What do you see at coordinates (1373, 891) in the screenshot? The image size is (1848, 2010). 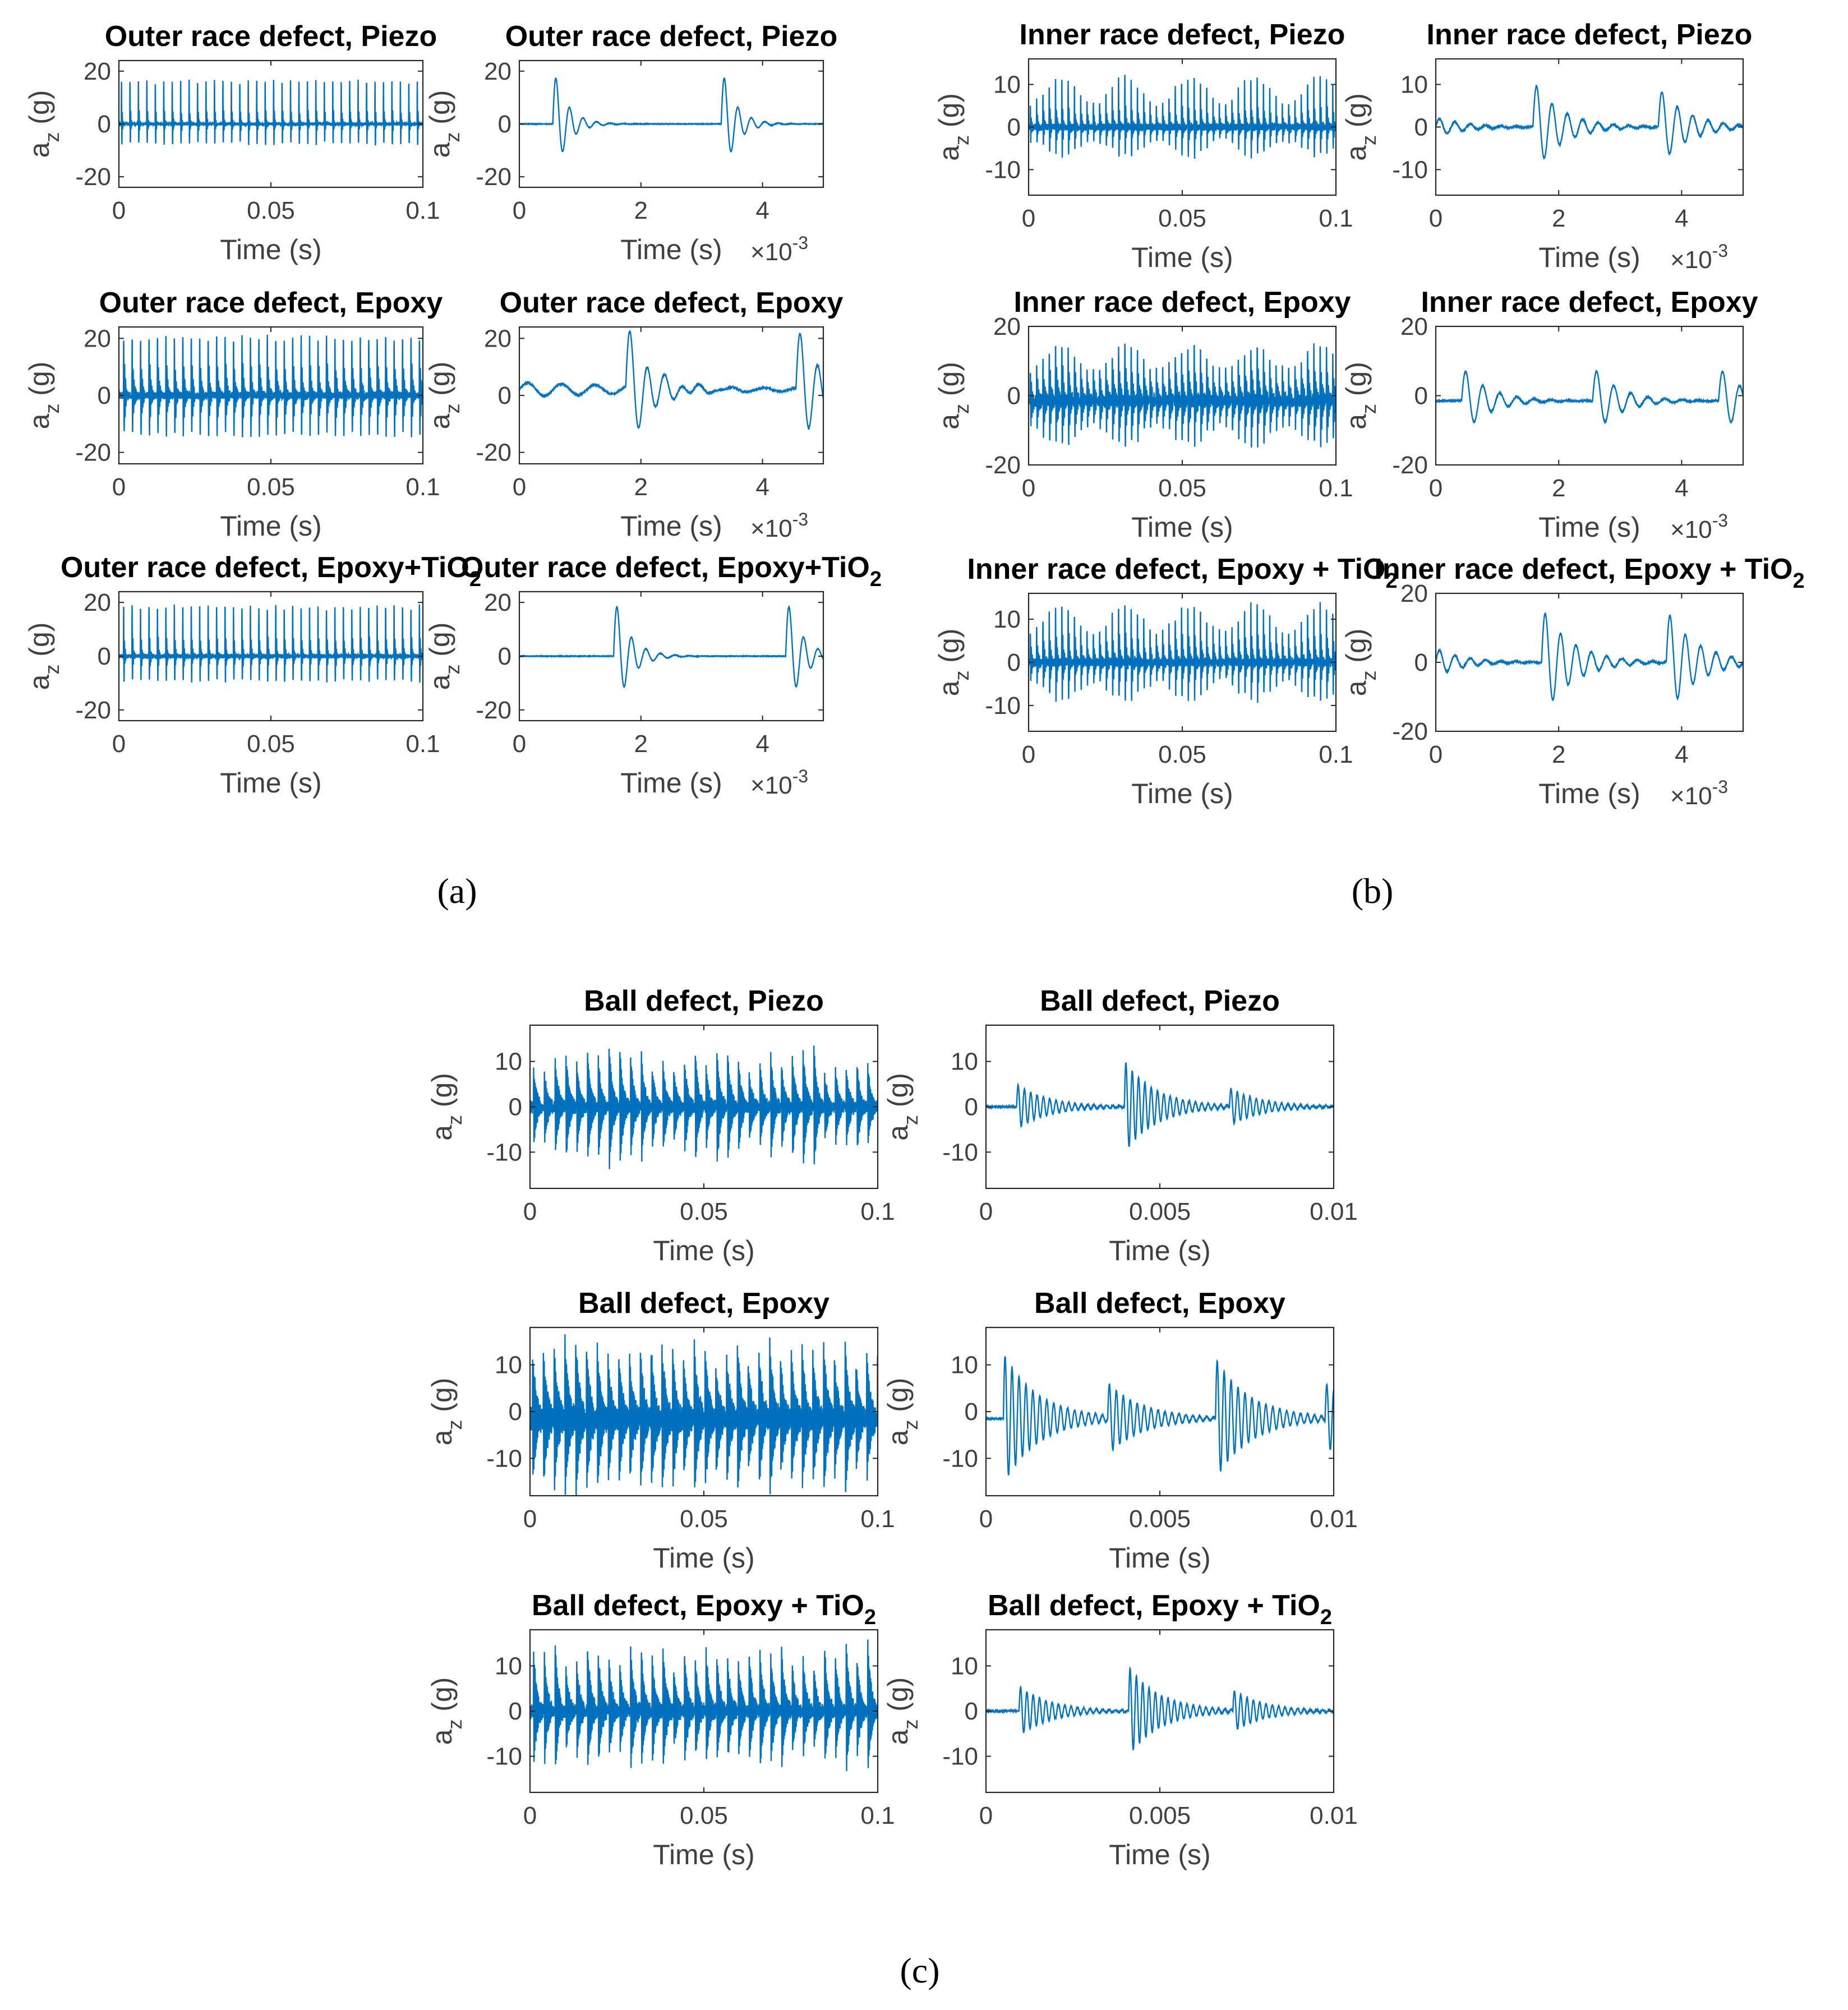 I see `panel-label-b: (b)` at bounding box center [1373, 891].